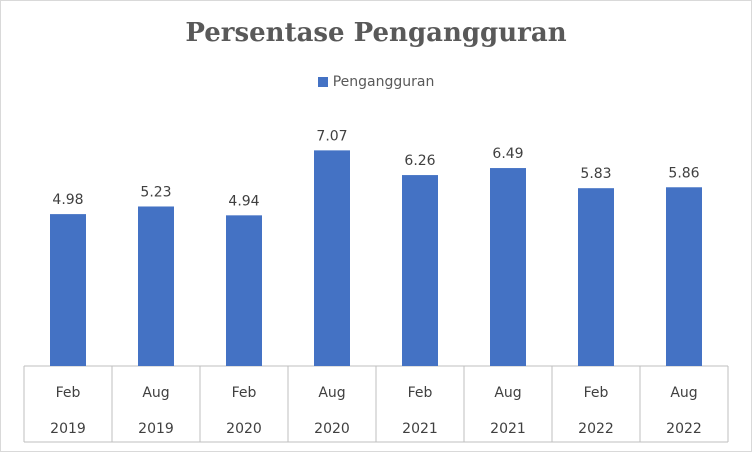 Image resolution: width=752 pixels, height=452 pixels. I want to click on data-label: 5.86, so click(683, 173).